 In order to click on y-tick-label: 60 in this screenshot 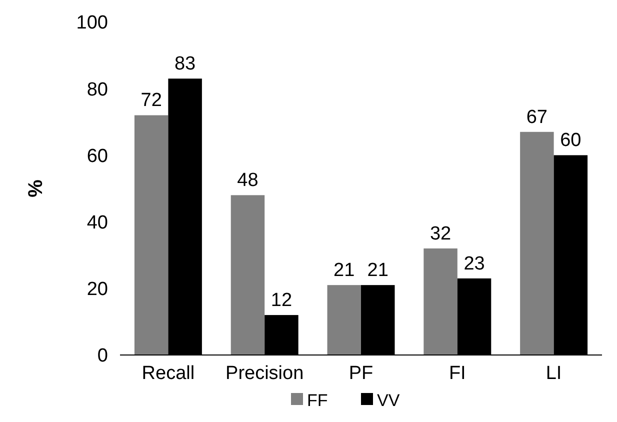, I will do `click(97, 156)`.